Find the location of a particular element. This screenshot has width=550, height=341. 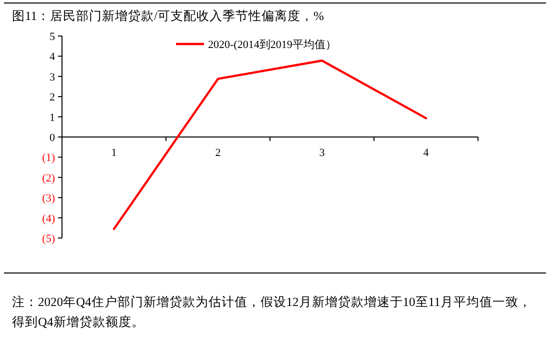

y-tick-label: (1) is located at coordinates (49, 158).